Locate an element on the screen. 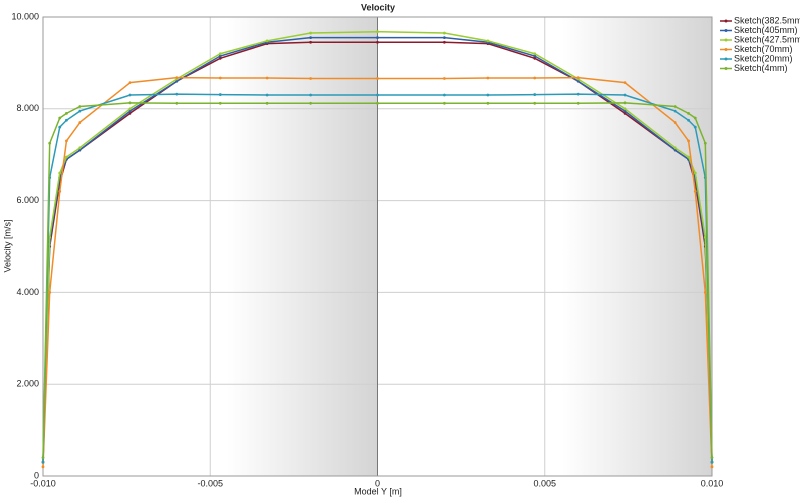 The height and width of the screenshot is (500, 800). legend-label: Sketch(70mm) is located at coordinates (763, 49).